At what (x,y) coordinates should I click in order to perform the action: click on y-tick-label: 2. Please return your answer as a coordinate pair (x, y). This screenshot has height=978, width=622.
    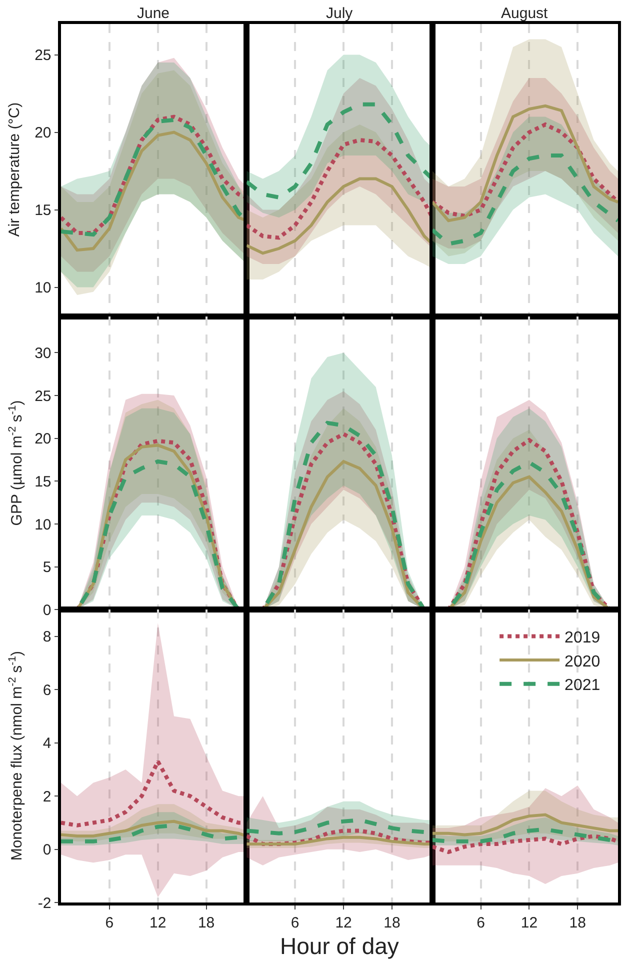
    Looking at the image, I should click on (47, 797).